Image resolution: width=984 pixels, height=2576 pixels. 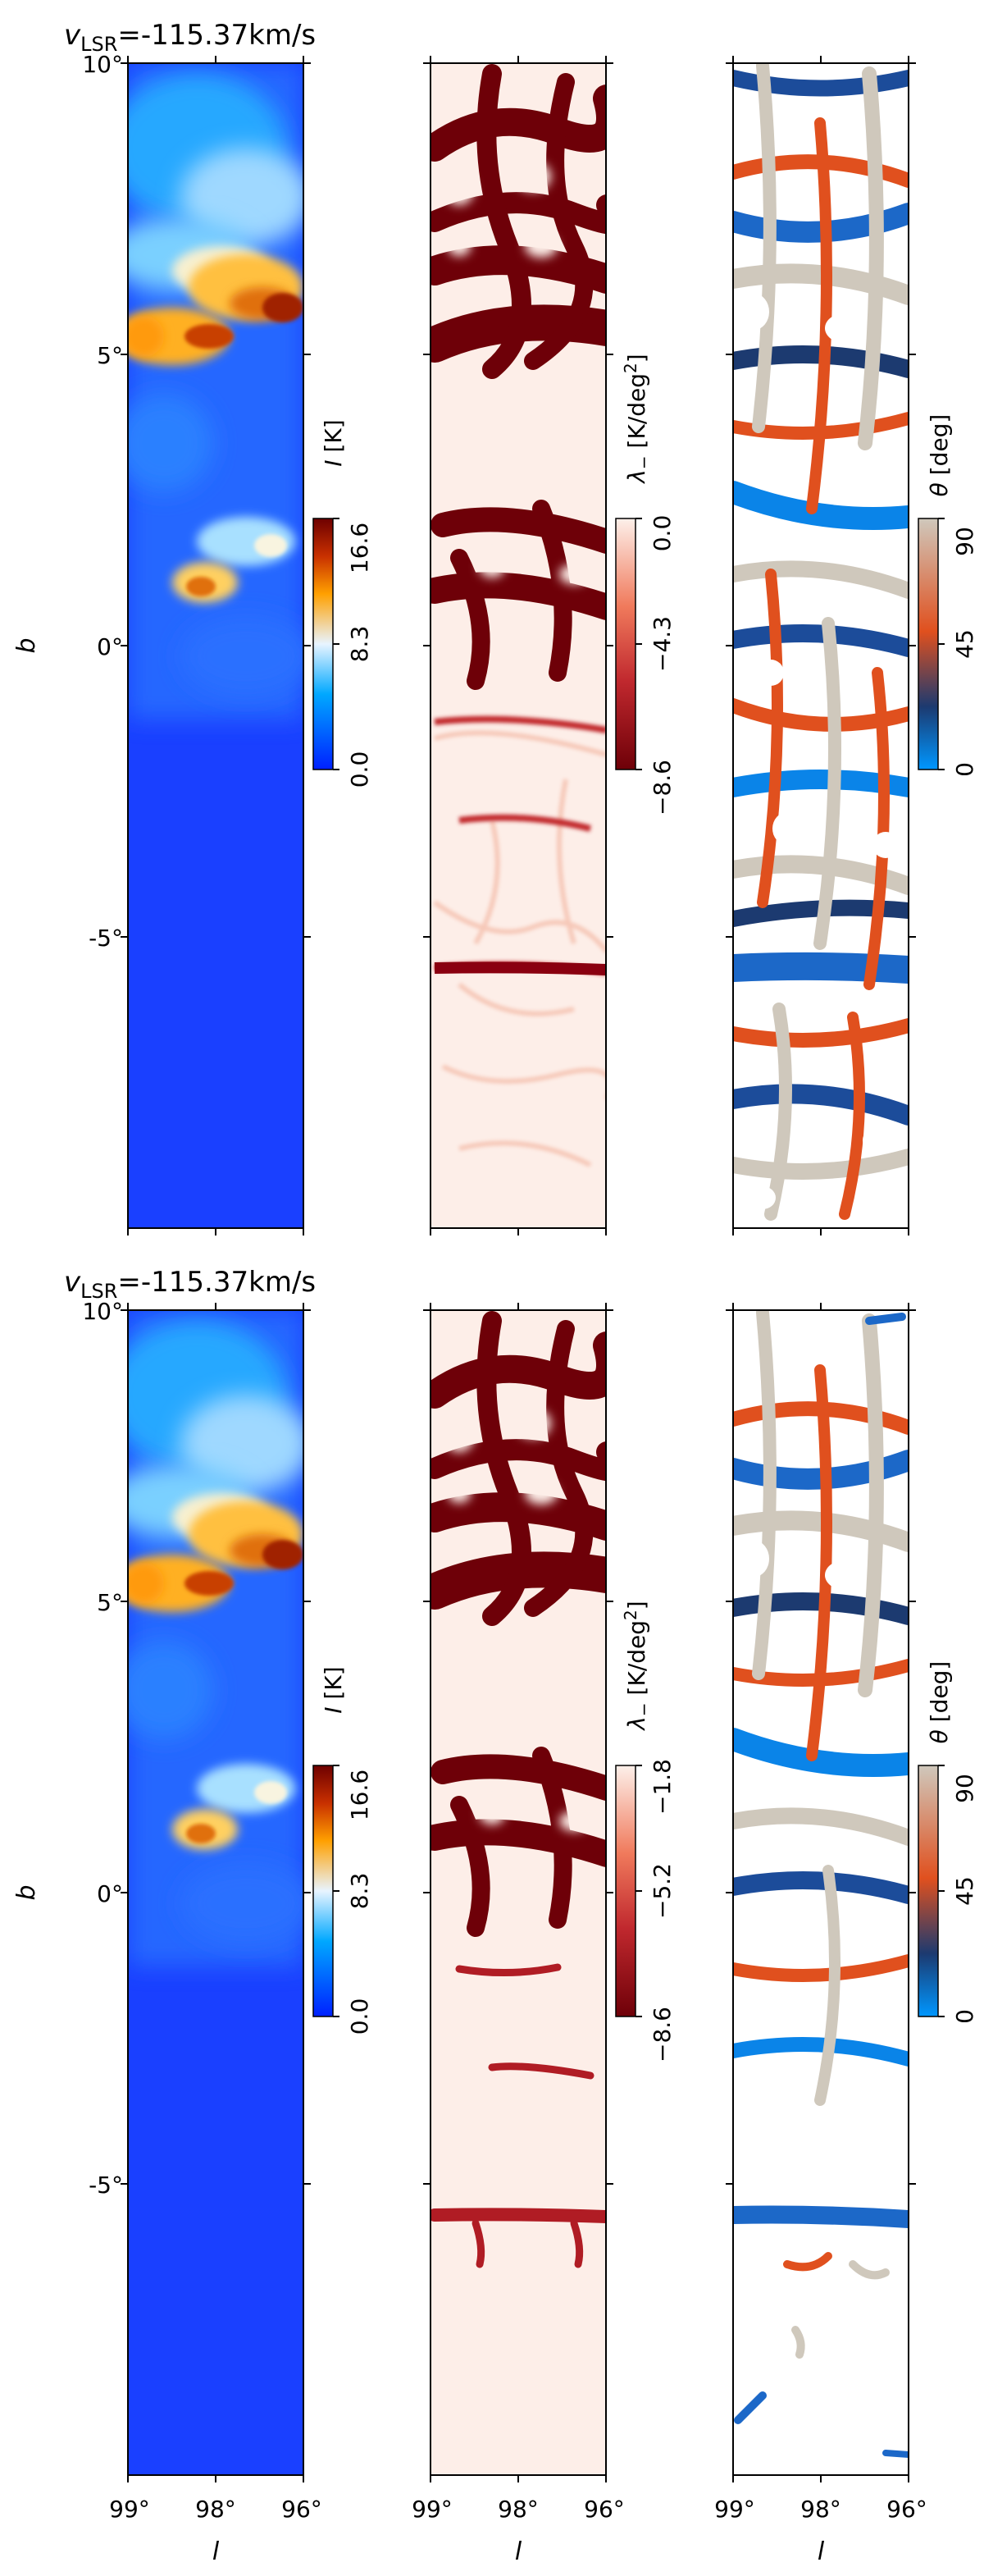 I want to click on colorbar-tick: −4.3, so click(x=662, y=644).